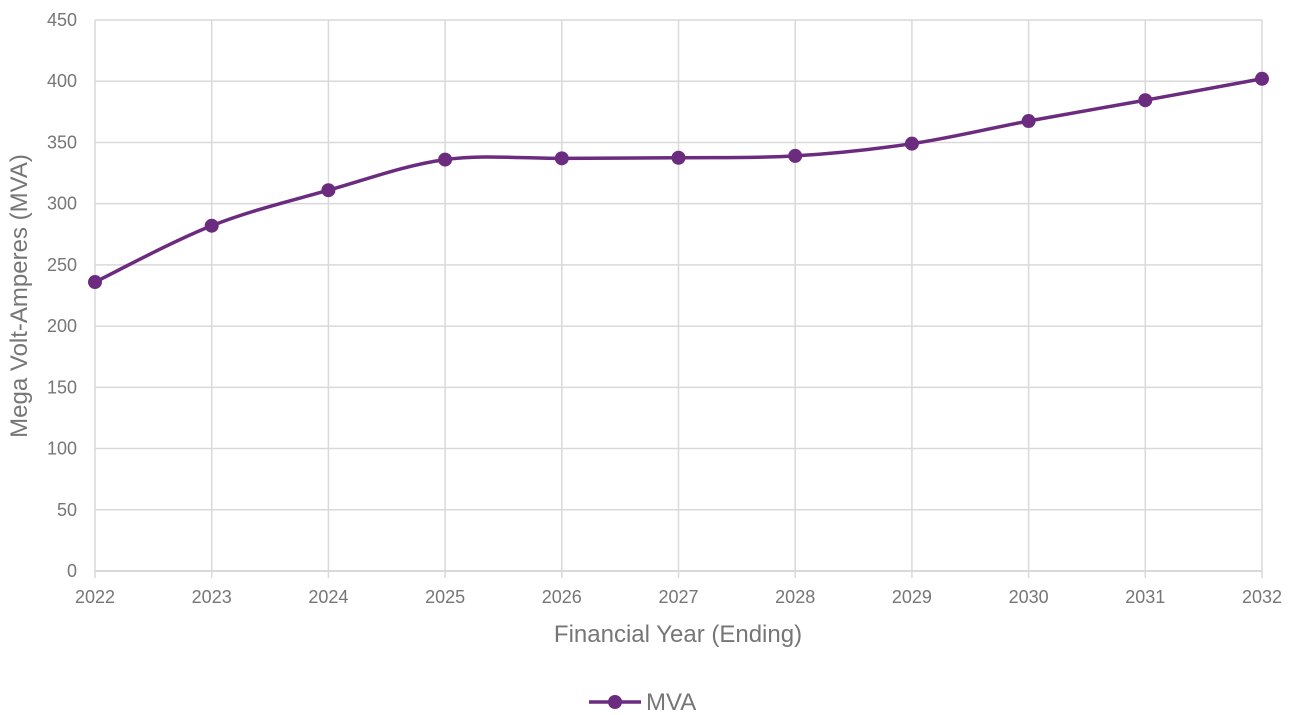  Describe the element at coordinates (19, 296) in the screenshot. I see `y-axis-title: Mega Volt-Amperes (MVA)` at that location.